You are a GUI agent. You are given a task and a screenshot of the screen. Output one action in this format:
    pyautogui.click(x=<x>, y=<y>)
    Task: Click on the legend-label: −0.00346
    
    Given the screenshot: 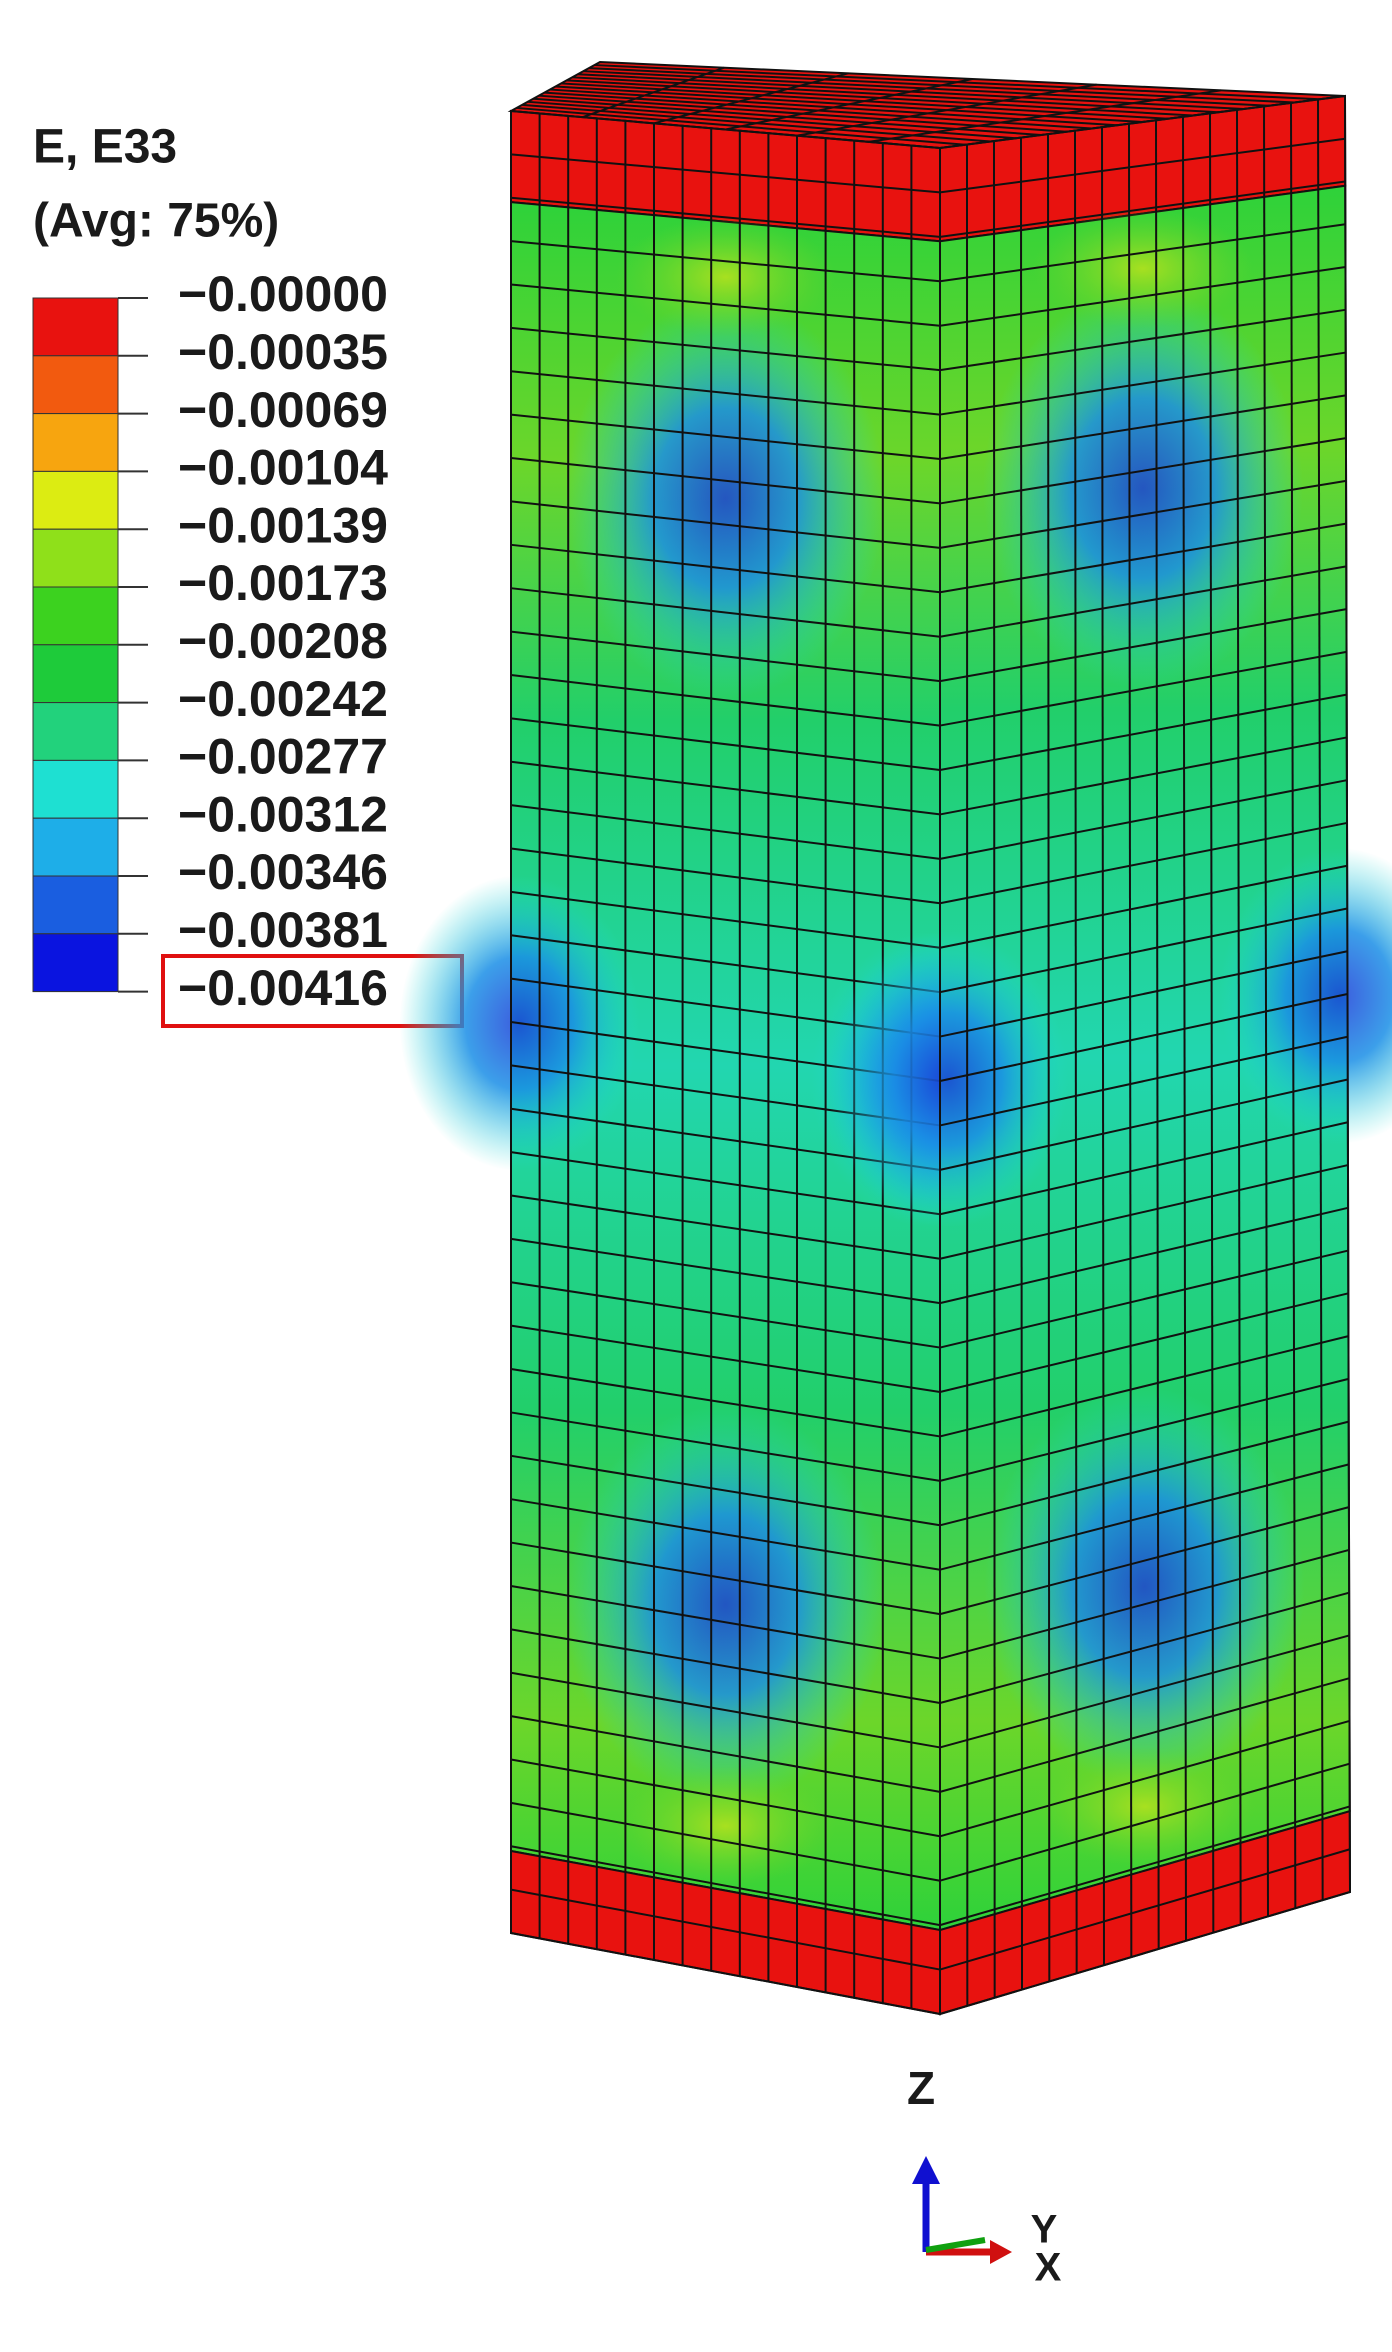 What is the action you would take?
    pyautogui.click(x=283, y=872)
    